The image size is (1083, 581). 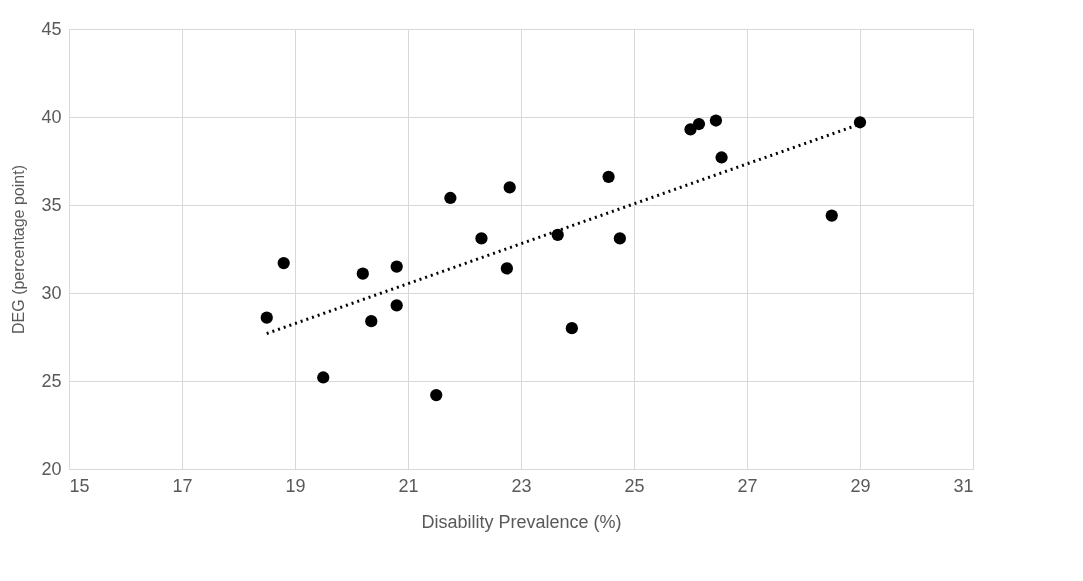 What do you see at coordinates (408, 485) in the screenshot?
I see `x-tick-label: 21` at bounding box center [408, 485].